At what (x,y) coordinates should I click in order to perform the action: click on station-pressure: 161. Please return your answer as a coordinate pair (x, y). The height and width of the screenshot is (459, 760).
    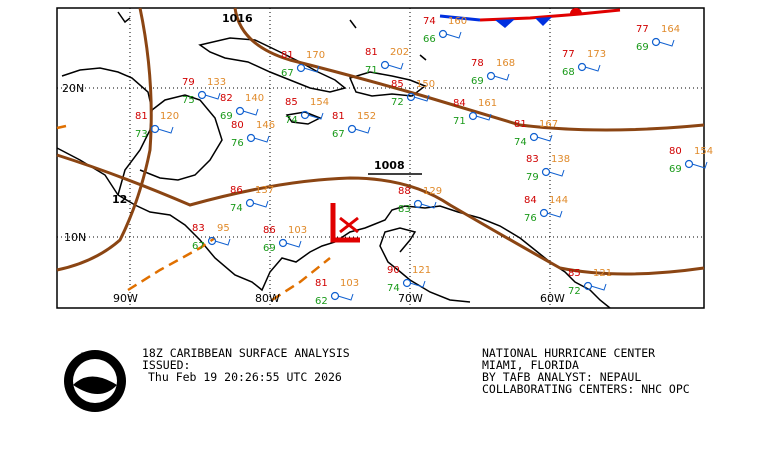
    Looking at the image, I should click on (487, 103).